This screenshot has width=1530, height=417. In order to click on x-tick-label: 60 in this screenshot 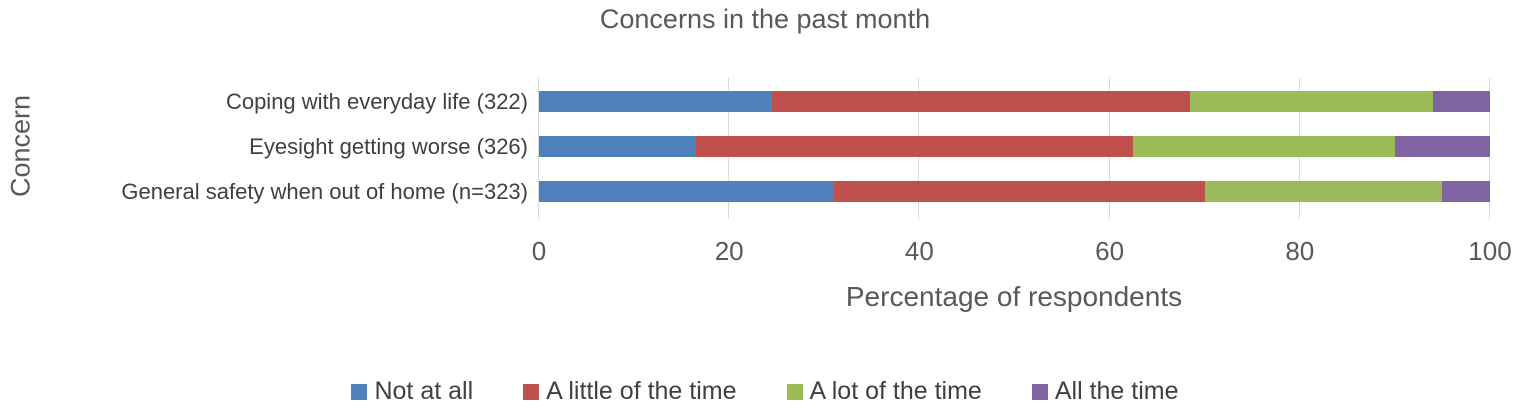, I will do `click(1110, 251)`.